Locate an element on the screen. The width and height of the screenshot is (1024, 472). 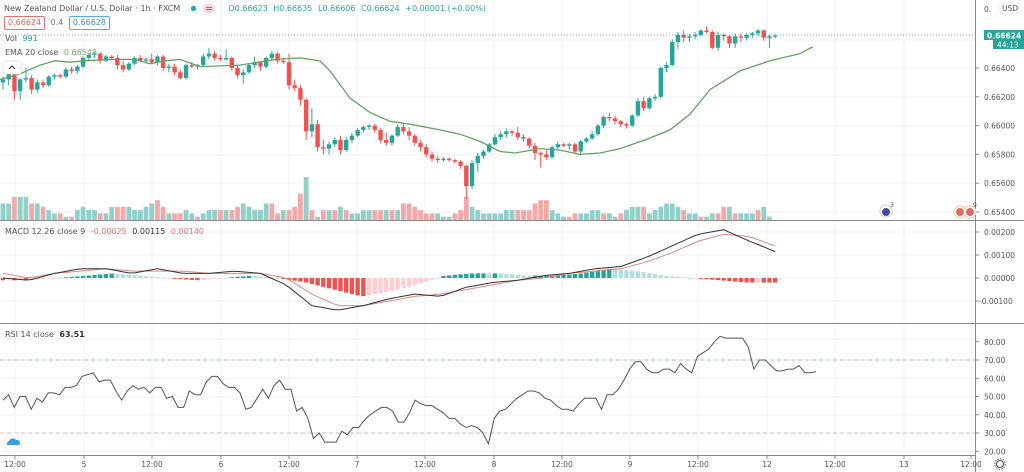
macd-pane is located at coordinates (389, 270).